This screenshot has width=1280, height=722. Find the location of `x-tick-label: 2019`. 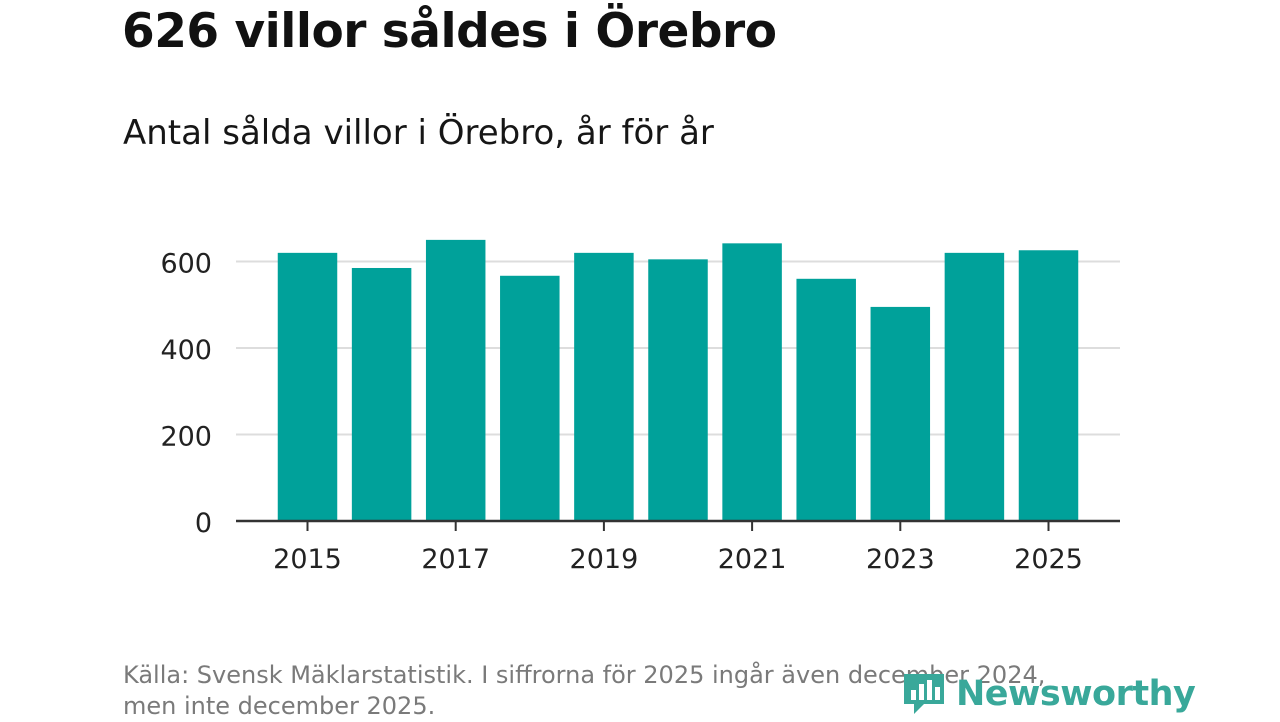

x-tick-label: 2019 is located at coordinates (604, 559).